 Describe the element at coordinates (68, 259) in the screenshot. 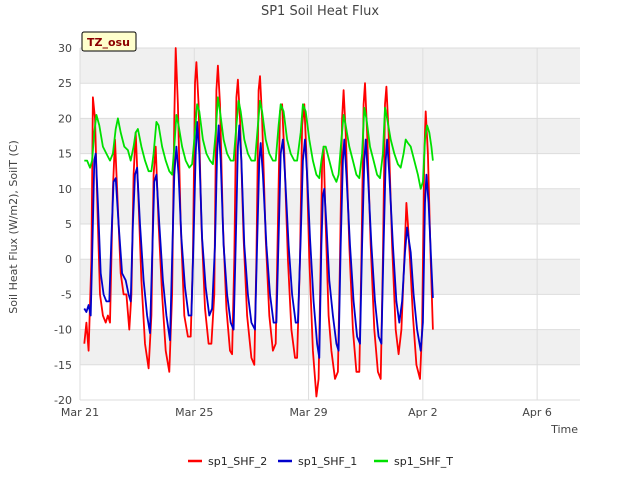

I see `y-tick-label: 0` at that location.